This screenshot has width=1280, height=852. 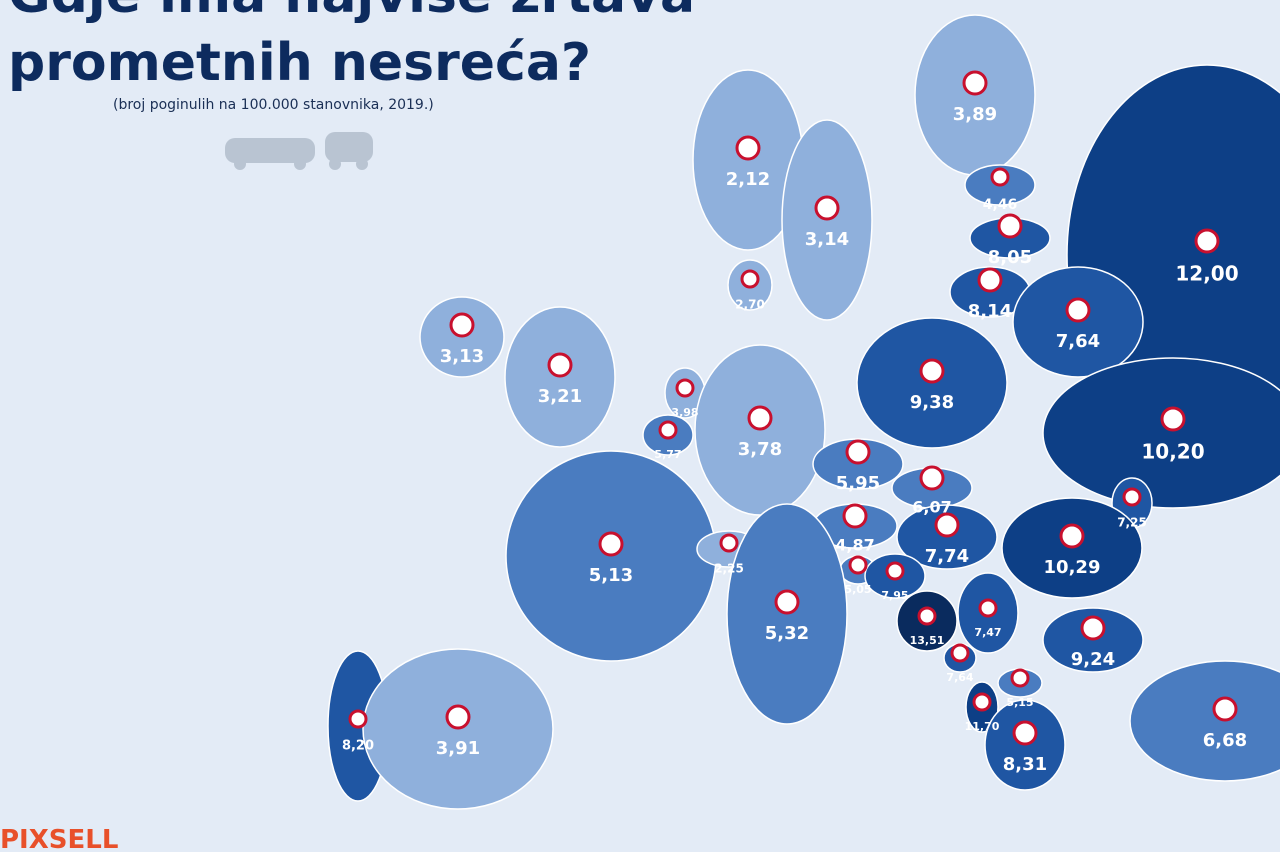 I want to click on value-label: 12,00, so click(x=1206, y=274).